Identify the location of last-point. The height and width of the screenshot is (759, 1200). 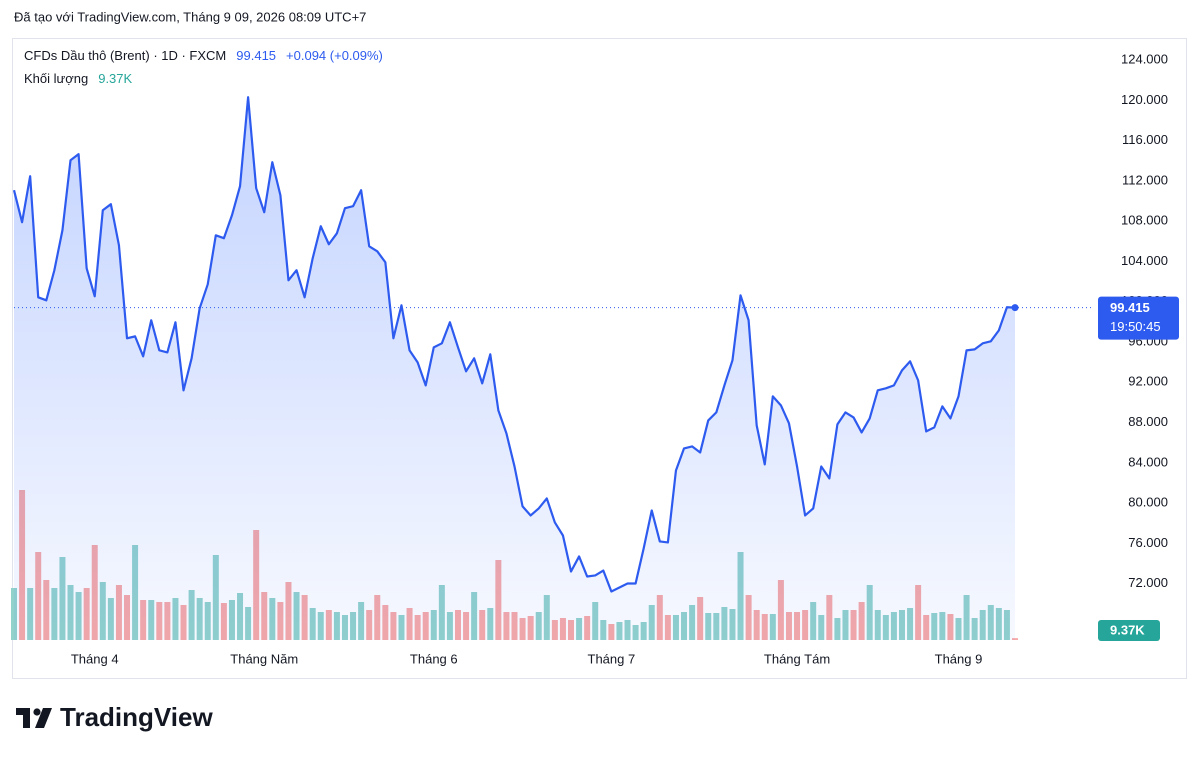
(1015, 308).